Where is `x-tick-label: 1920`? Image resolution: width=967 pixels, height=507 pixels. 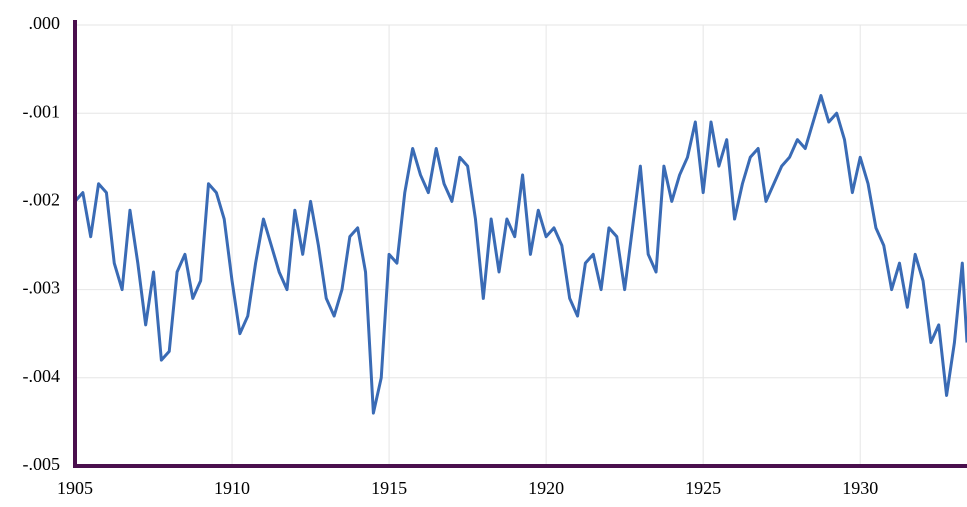
x-tick-label: 1920 is located at coordinates (546, 488).